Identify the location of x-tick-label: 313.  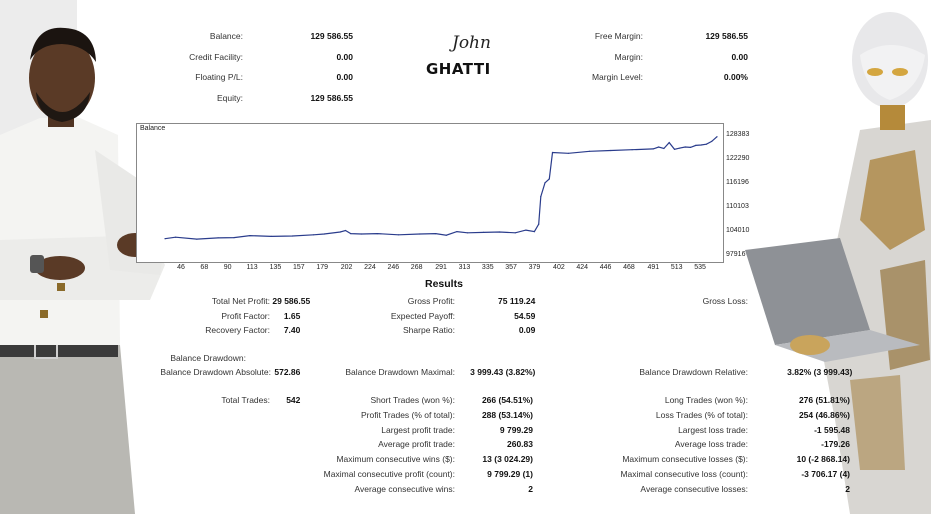
(464, 267).